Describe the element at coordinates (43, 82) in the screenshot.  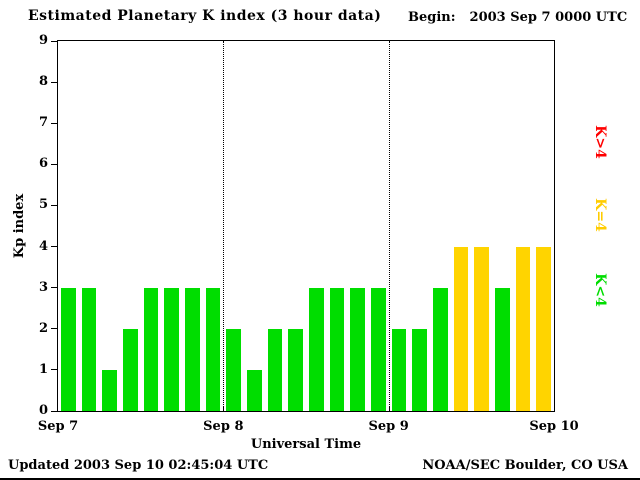
I see `y-tick-label: 8` at that location.